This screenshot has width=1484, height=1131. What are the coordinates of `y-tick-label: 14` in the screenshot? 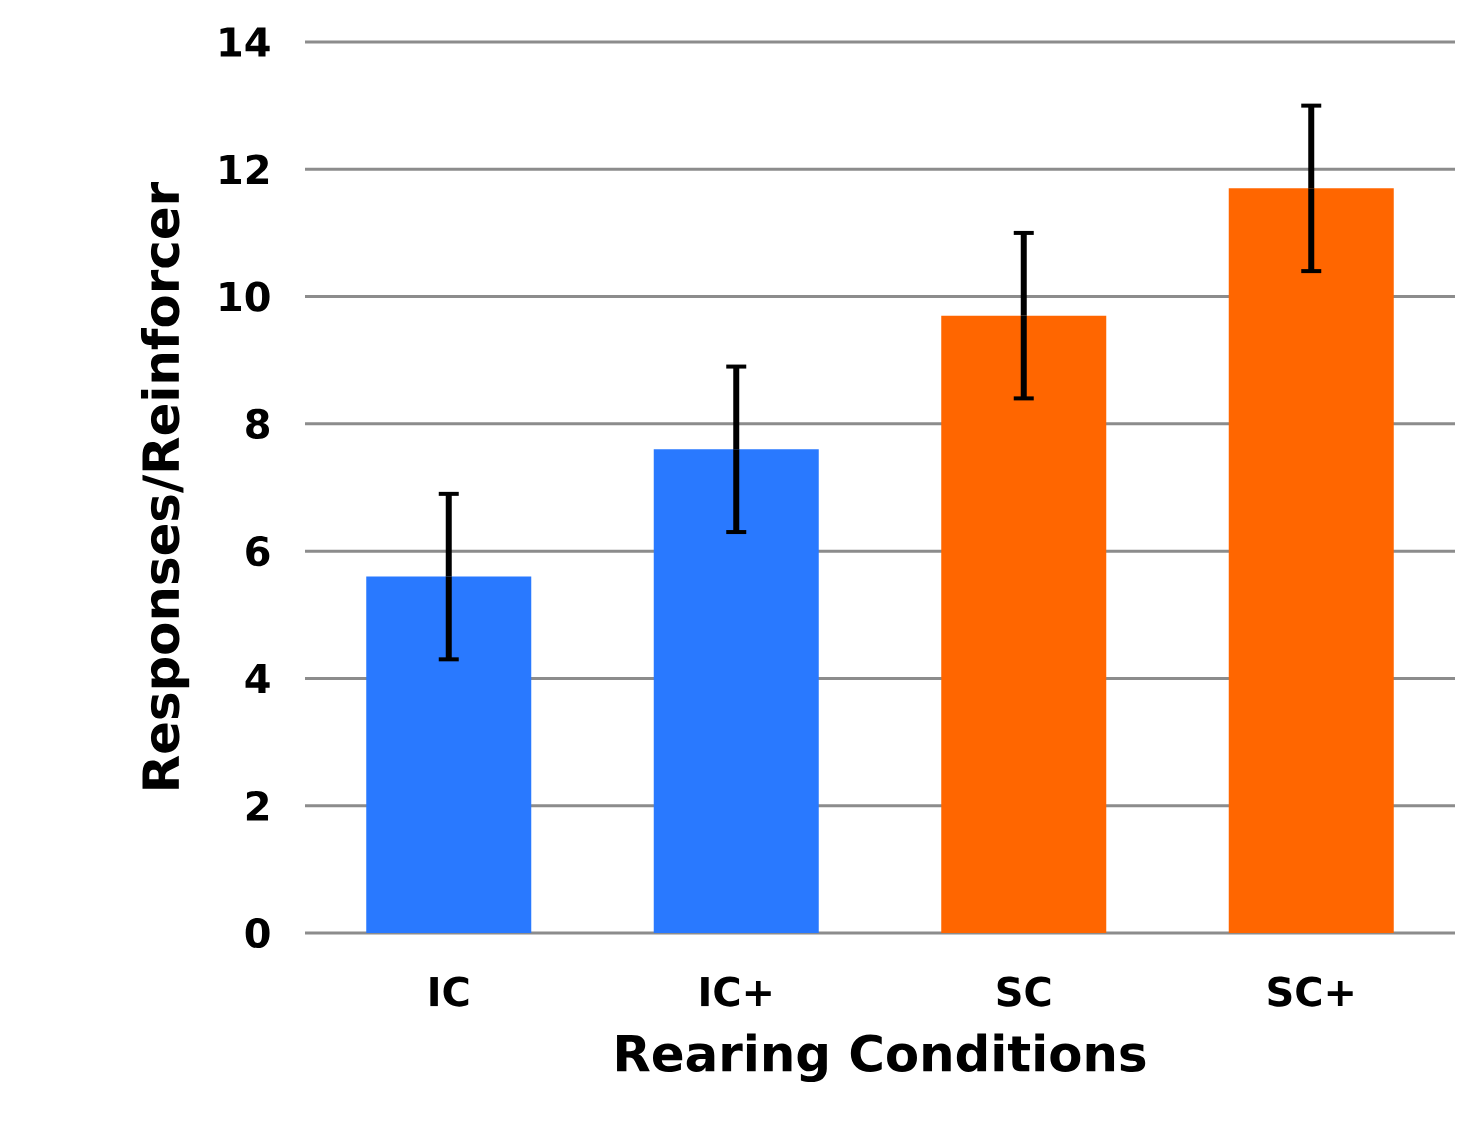 It's located at (245, 42).